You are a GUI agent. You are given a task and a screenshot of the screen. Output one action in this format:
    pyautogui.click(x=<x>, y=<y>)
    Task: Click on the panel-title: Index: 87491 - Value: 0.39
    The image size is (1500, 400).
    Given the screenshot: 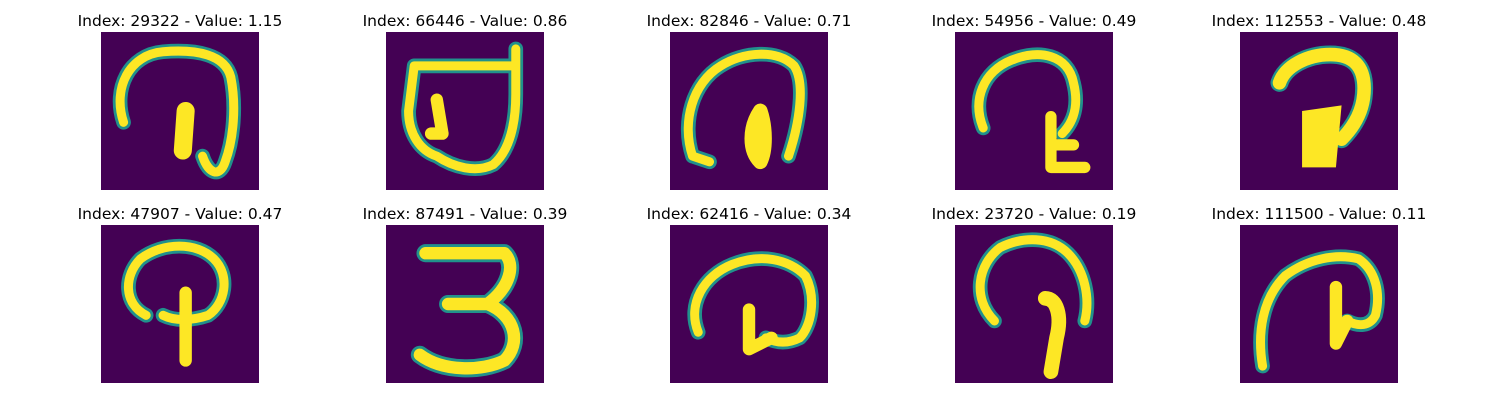 What is the action you would take?
    pyautogui.click(x=465, y=214)
    